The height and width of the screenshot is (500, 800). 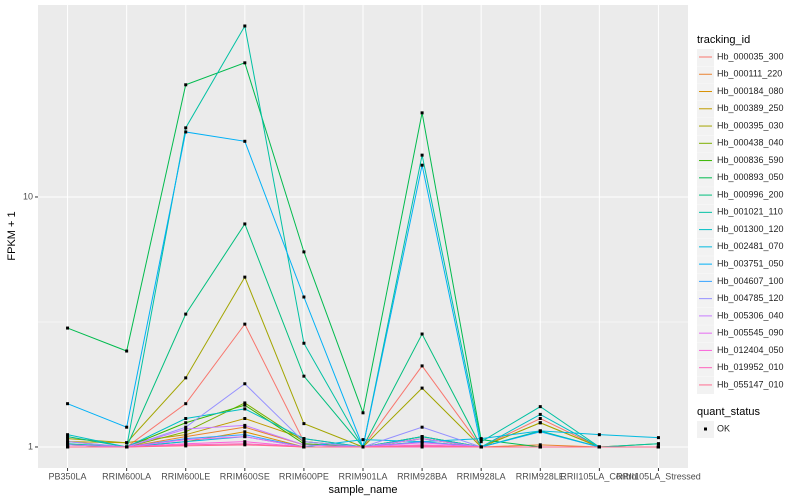 What do you see at coordinates (750, 229) in the screenshot?
I see `legend-label: Hb_001300_120` at bounding box center [750, 229].